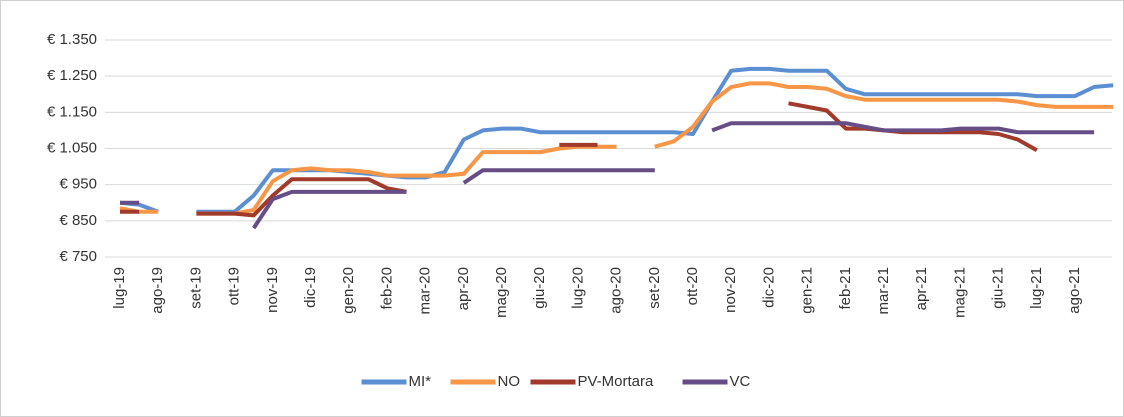 This screenshot has width=1124, height=417. I want to click on x-tick-label: gen-20, so click(348, 290).